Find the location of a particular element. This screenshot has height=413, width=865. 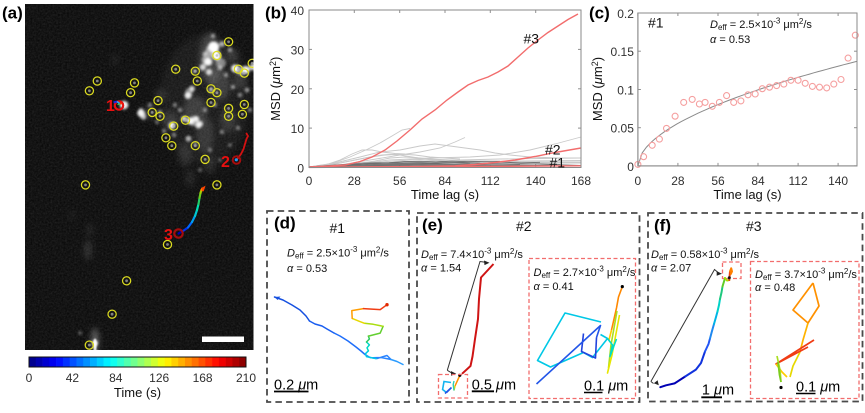

svg-text: 0.15 is located at coordinates (623, 52).